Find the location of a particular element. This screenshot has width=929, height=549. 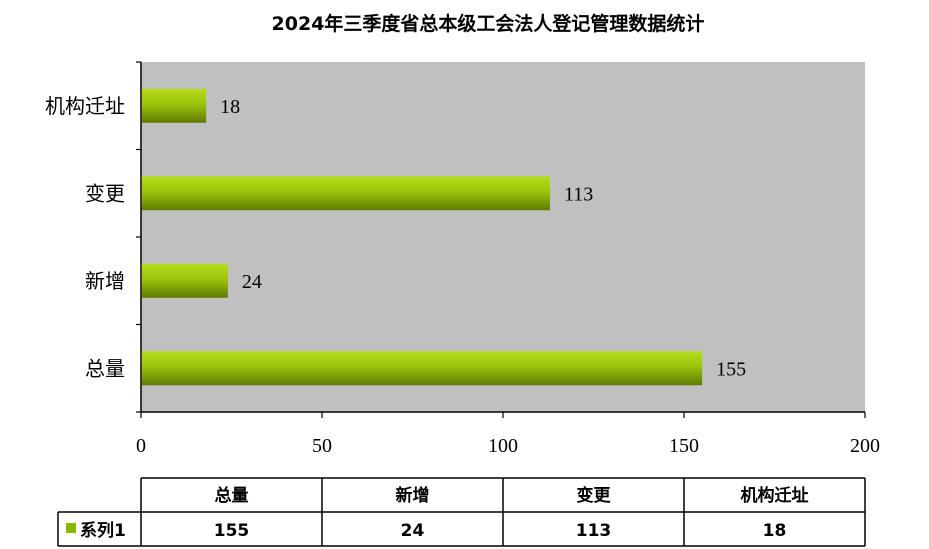

chart-title: 2024年三季度省总本级工会法人登记管理数据统计 is located at coordinates (488, 23).